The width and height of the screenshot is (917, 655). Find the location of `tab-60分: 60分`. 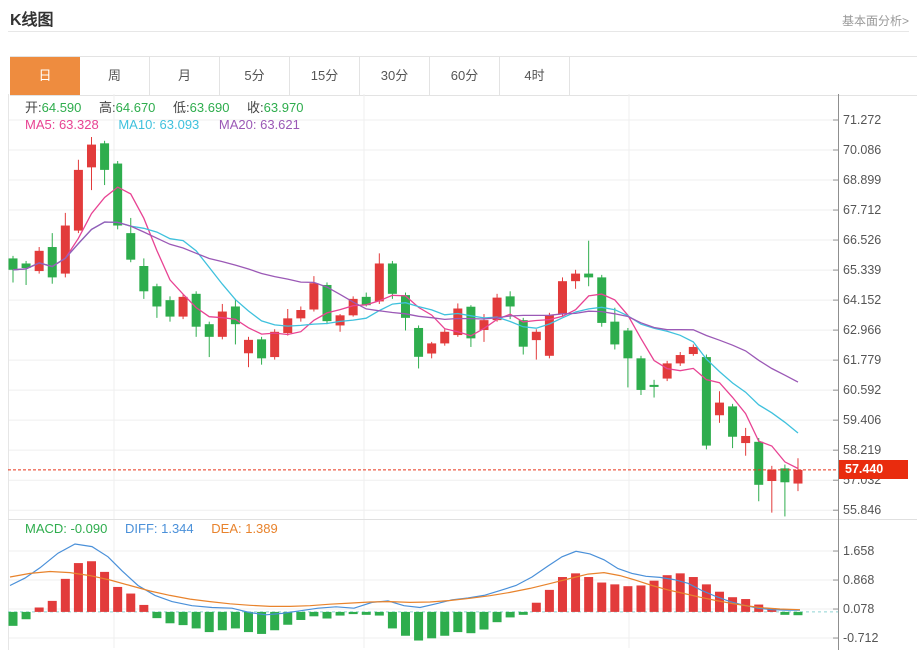

tab-60分: 60分 is located at coordinates (465, 76).